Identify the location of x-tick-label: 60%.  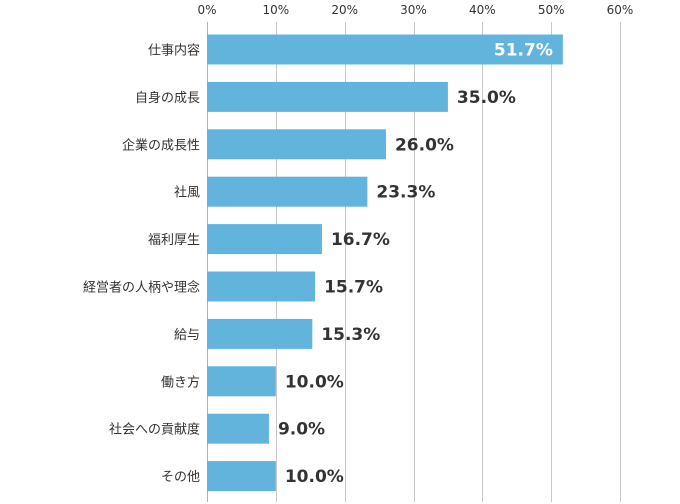
(620, 10).